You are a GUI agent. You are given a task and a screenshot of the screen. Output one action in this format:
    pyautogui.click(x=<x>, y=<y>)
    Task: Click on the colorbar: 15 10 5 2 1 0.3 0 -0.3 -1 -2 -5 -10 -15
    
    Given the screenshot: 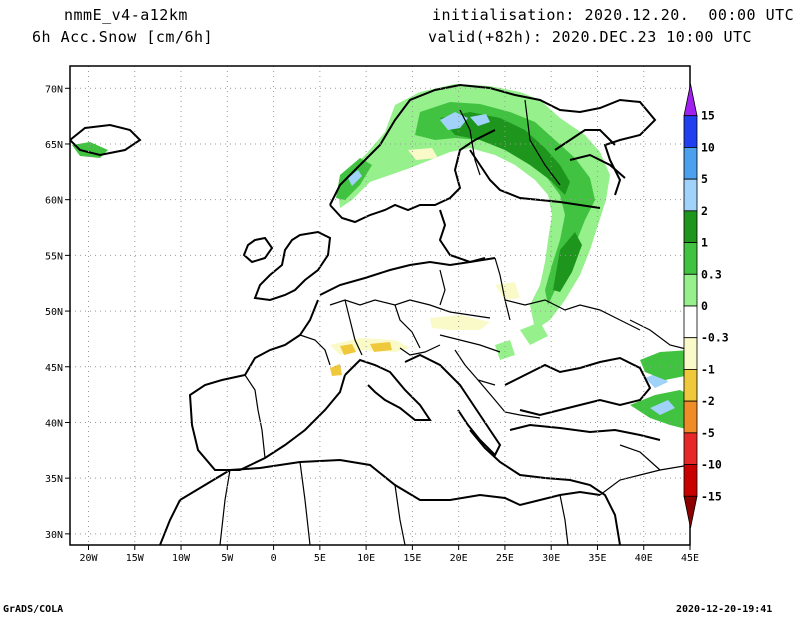 What is the action you would take?
    pyautogui.click(x=706, y=306)
    